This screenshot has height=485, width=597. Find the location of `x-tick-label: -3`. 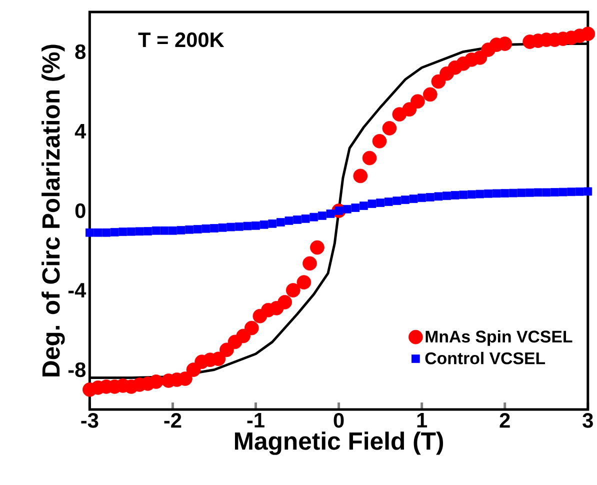

x-tick-label: -3 is located at coordinates (89, 420).